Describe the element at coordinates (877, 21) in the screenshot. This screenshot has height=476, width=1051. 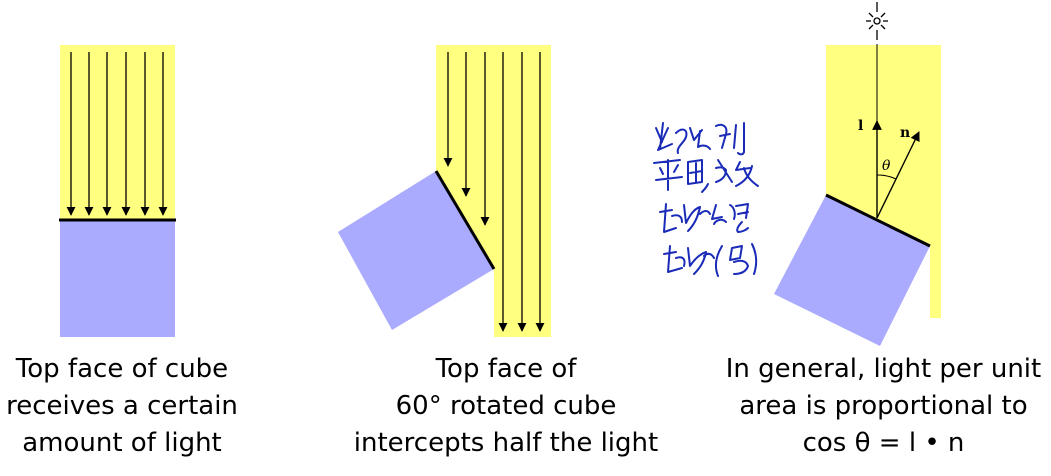
I see `light-source-icon` at that location.